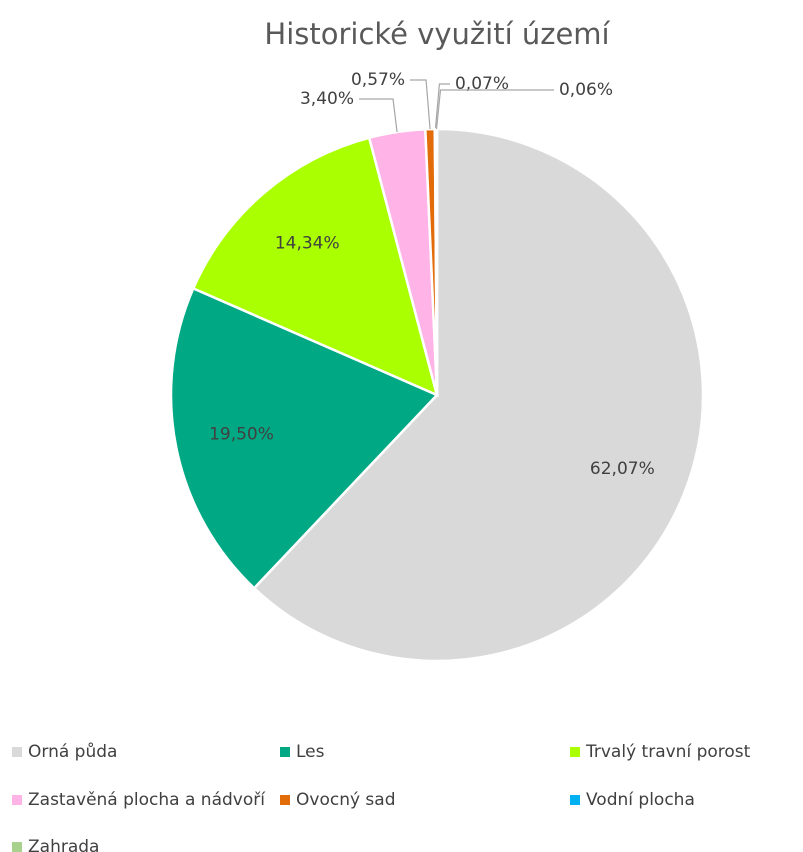 This screenshot has height=852, width=803. Describe the element at coordinates (307, 243) in the screenshot. I see `data-label: 14,34%` at that location.